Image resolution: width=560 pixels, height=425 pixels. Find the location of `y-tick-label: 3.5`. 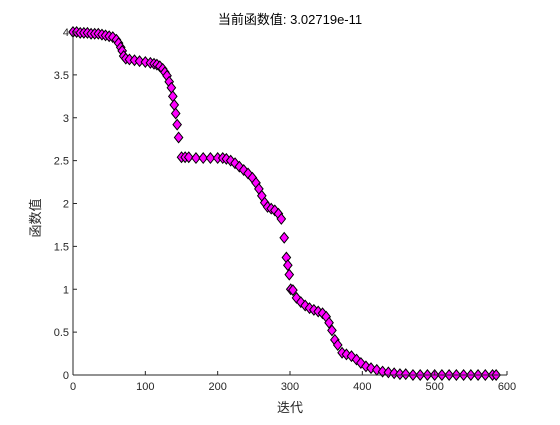

y-tick-label: 3.5 is located at coordinates (61, 76).